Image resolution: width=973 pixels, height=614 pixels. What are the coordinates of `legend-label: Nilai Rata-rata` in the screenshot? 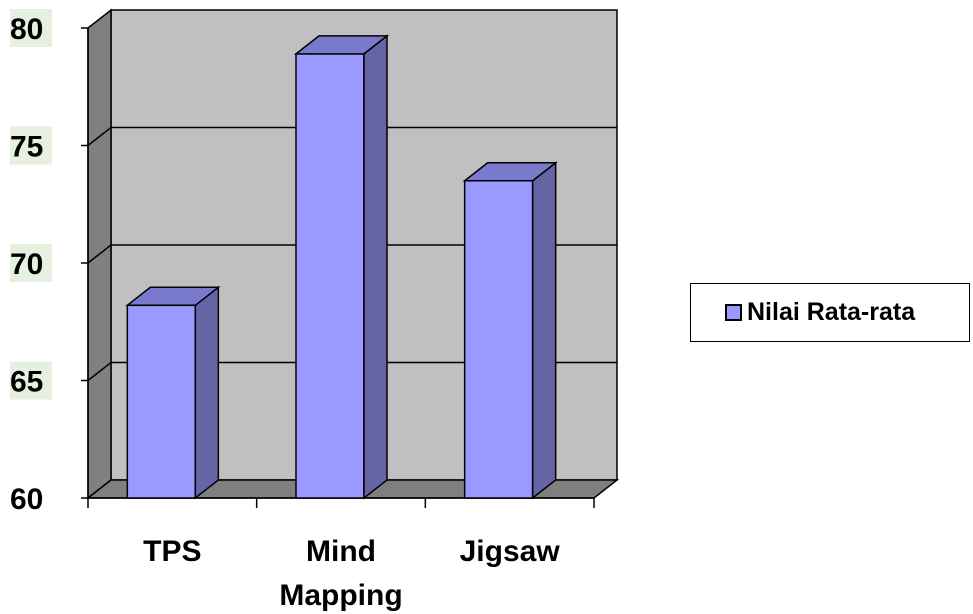 It's located at (831, 312).